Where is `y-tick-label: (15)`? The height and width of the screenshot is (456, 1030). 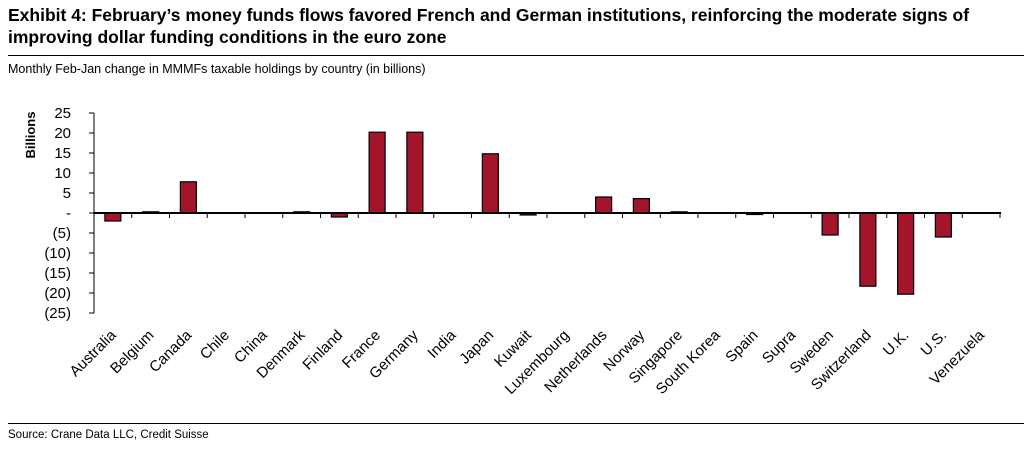 y-tick-label: (15) is located at coordinates (57, 273).